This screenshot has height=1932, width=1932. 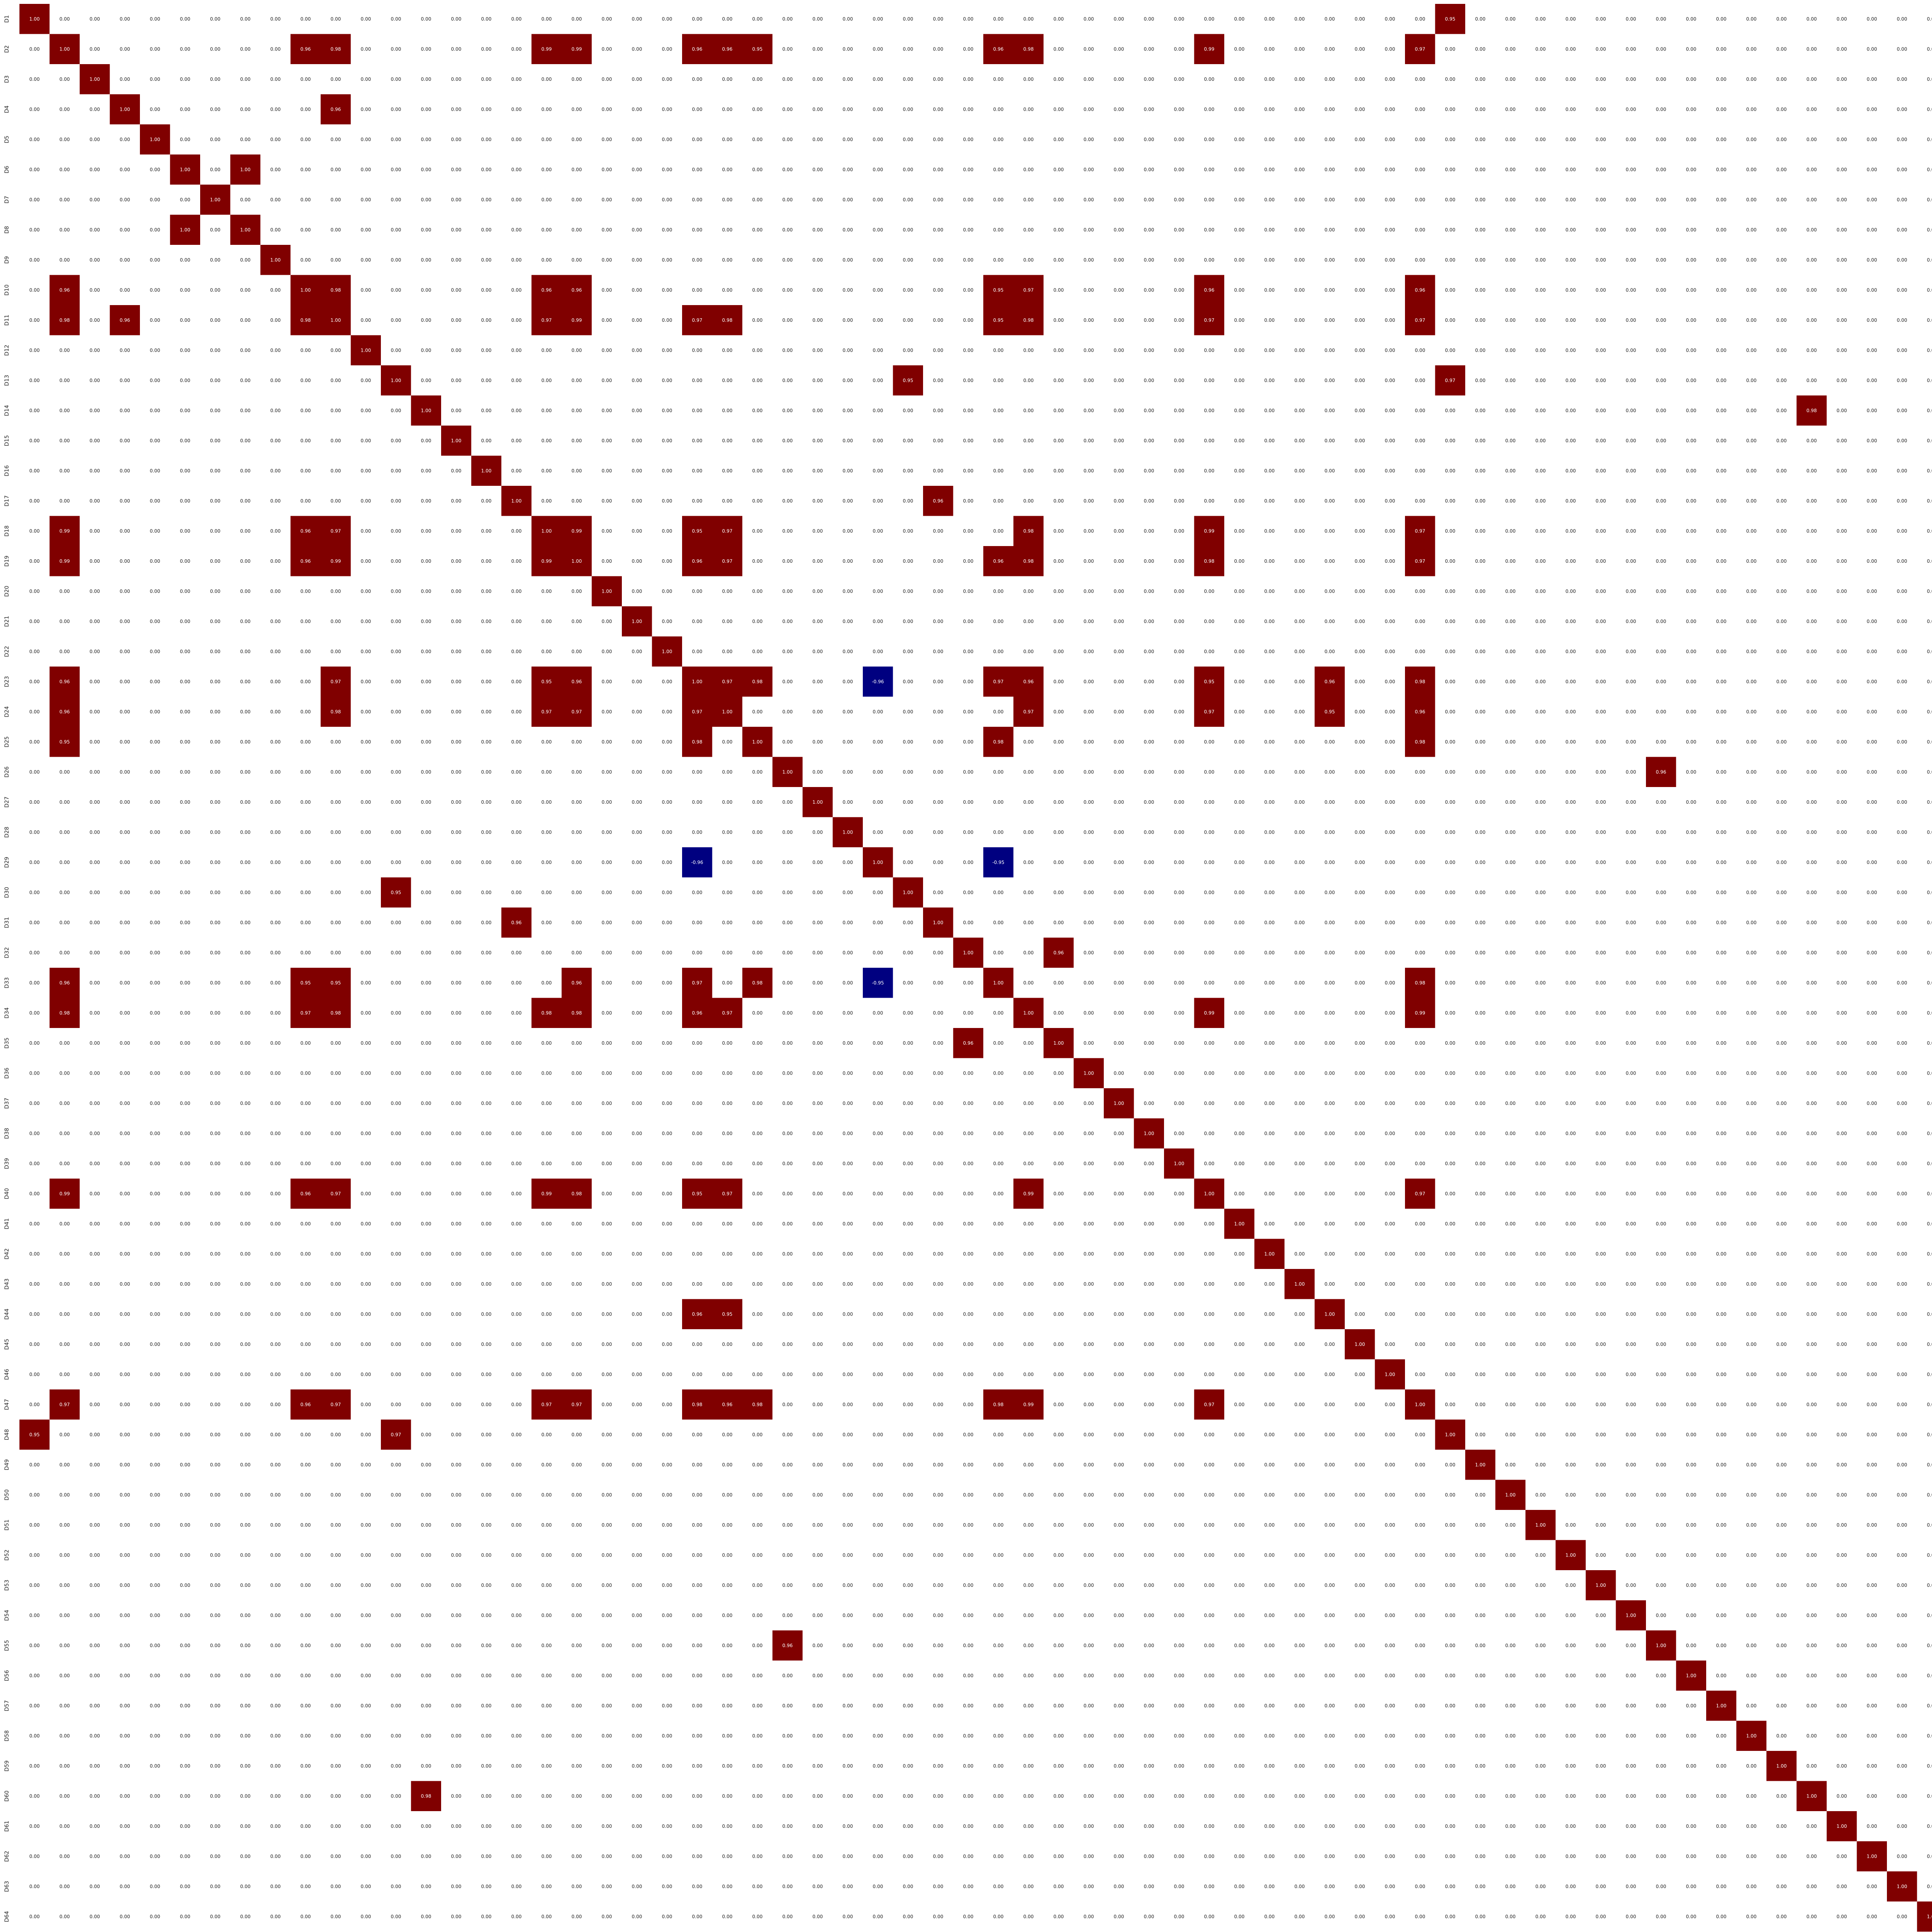 What do you see at coordinates (7, 1194) in the screenshot?
I see `y-tick-label: D40` at bounding box center [7, 1194].